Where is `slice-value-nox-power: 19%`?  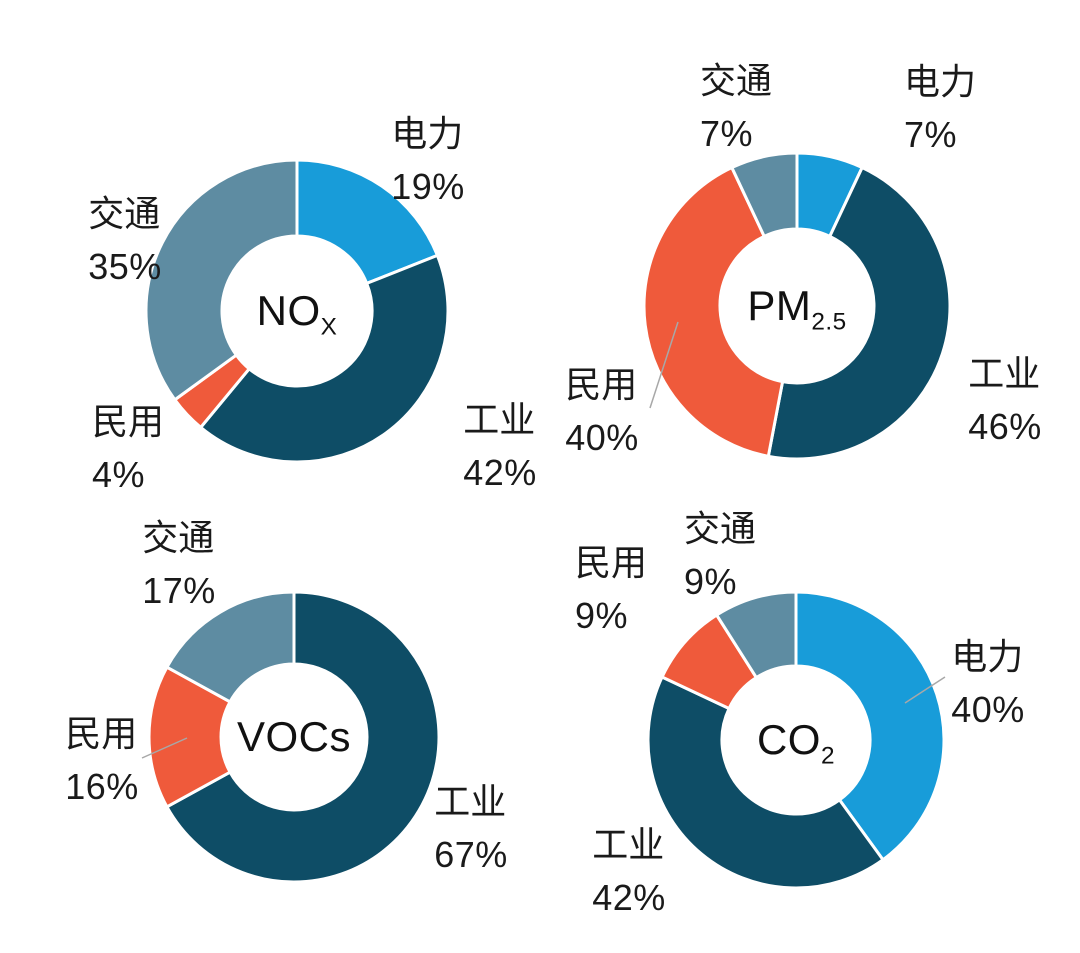 slice-value-nox-power: 19% is located at coordinates (428, 186).